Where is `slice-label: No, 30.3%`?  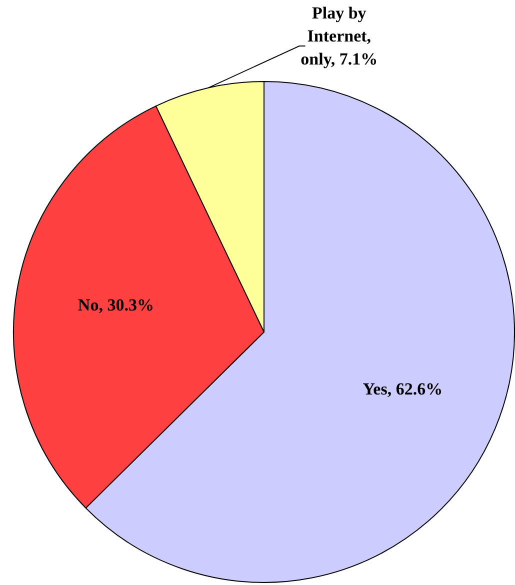 slice-label: No, 30.3% is located at coordinates (116, 305).